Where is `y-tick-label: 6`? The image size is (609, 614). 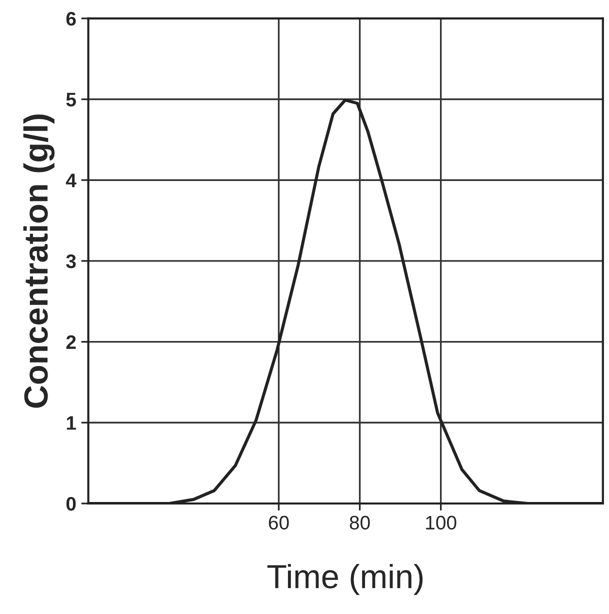
y-tick-label: 6 is located at coordinates (71, 19).